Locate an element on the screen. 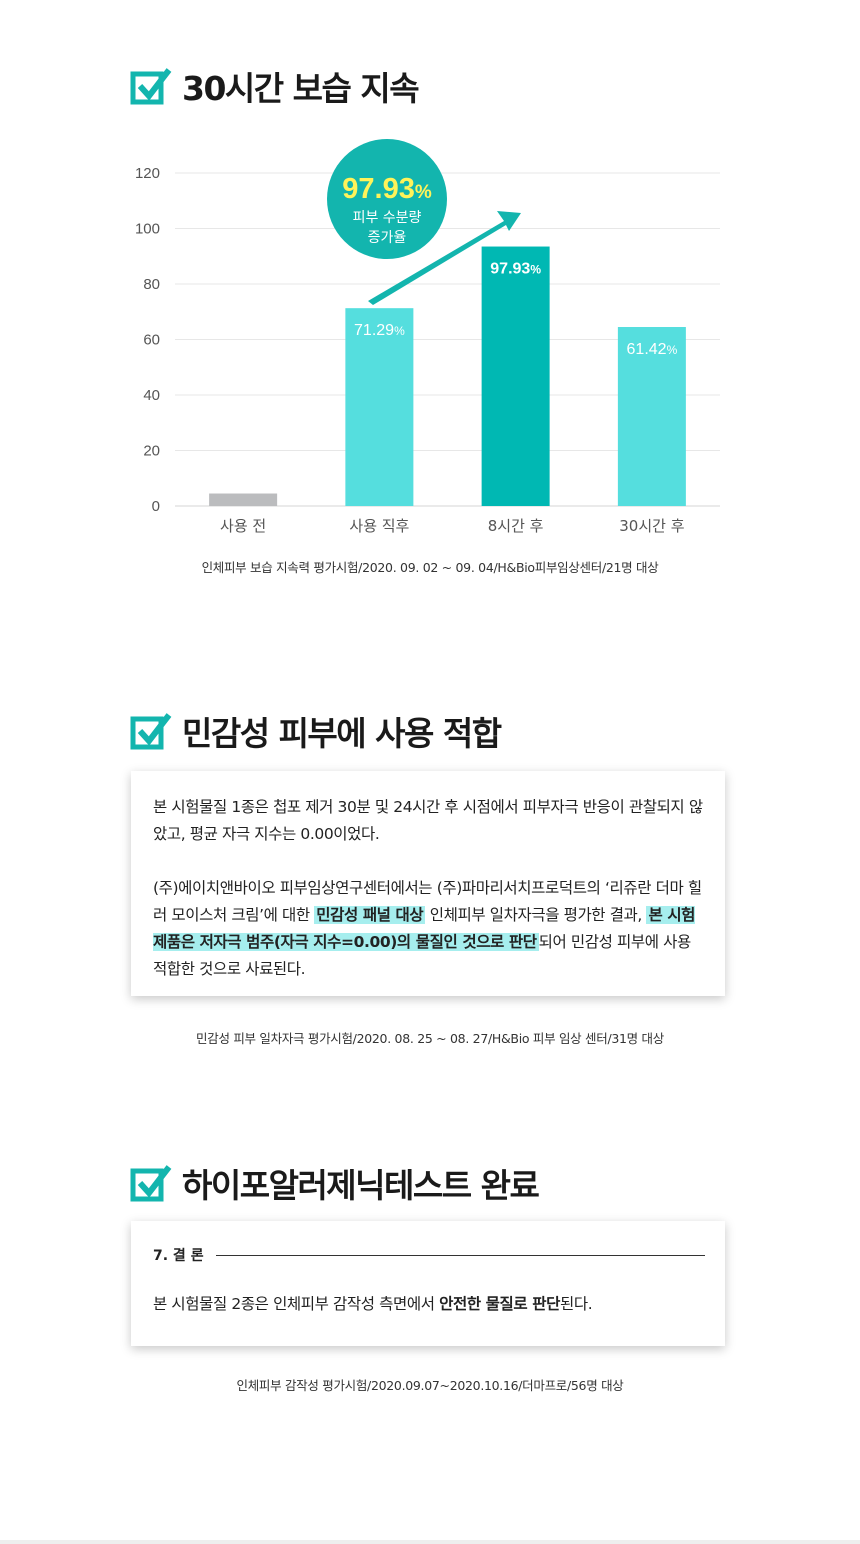 The height and width of the screenshot is (1544, 860). page-bottom-divider is located at coordinates (430, 1542).